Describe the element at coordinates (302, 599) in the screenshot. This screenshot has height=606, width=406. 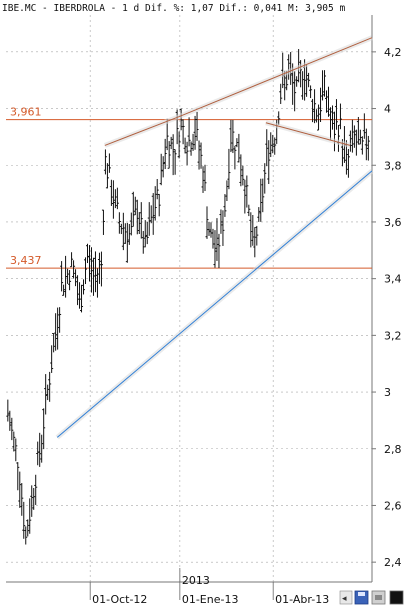
I see `x-tick-label: 01-Abr-13` at that location.